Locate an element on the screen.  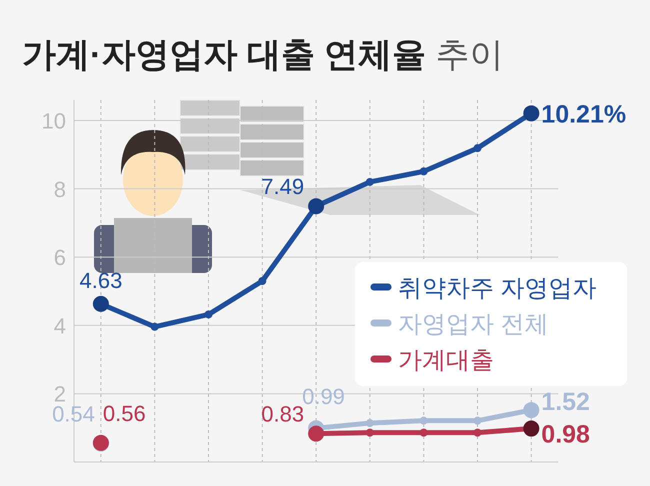
title: 가계·자영업자 대출 연체율 추이 is located at coordinates (263, 55).